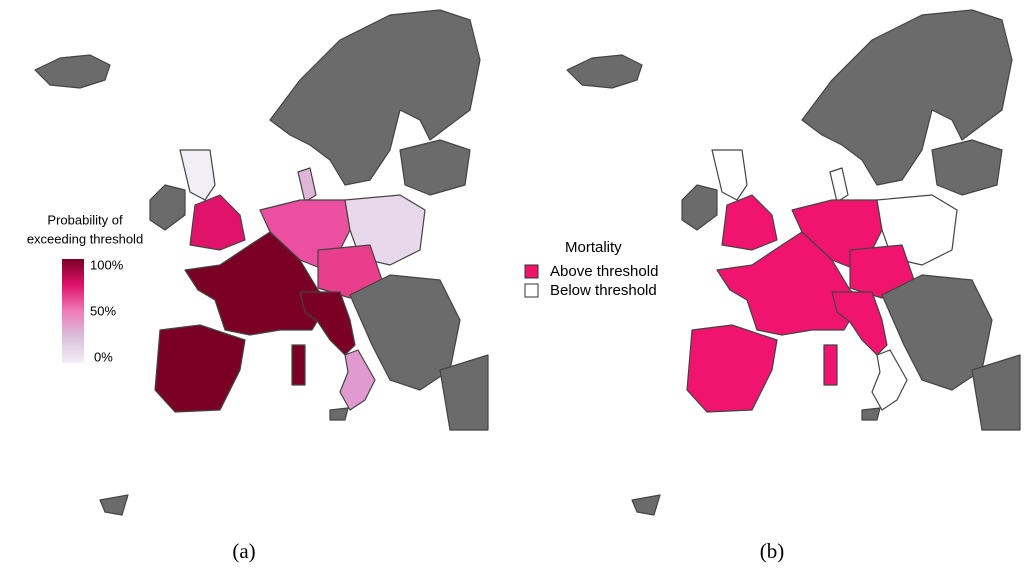 The height and width of the screenshot is (570, 1024). Describe the element at coordinates (772, 551) in the screenshot. I see `caption: (b)` at that location.